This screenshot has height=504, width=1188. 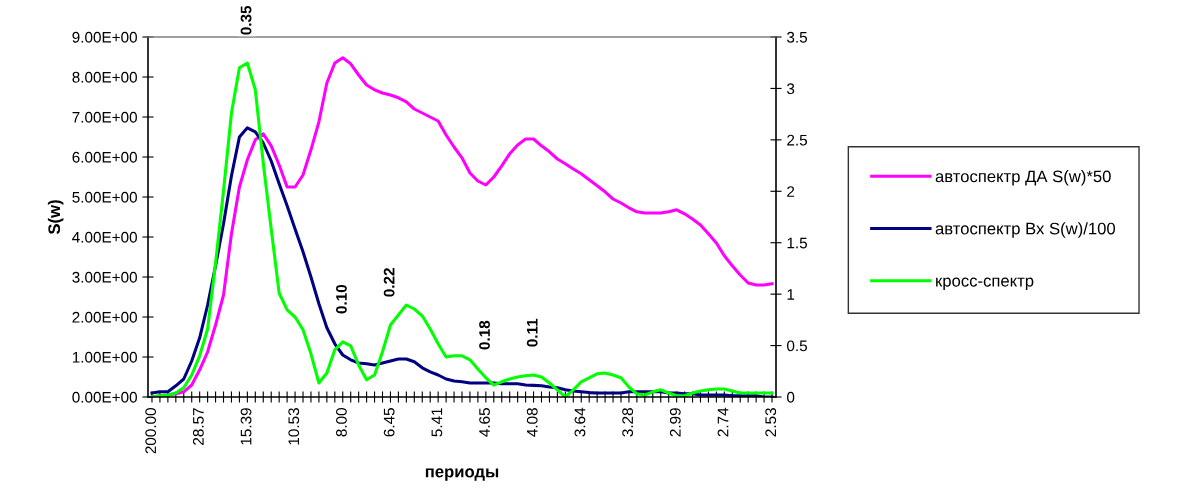 I want to click on x-tick-label: 5.41, so click(x=437, y=422).